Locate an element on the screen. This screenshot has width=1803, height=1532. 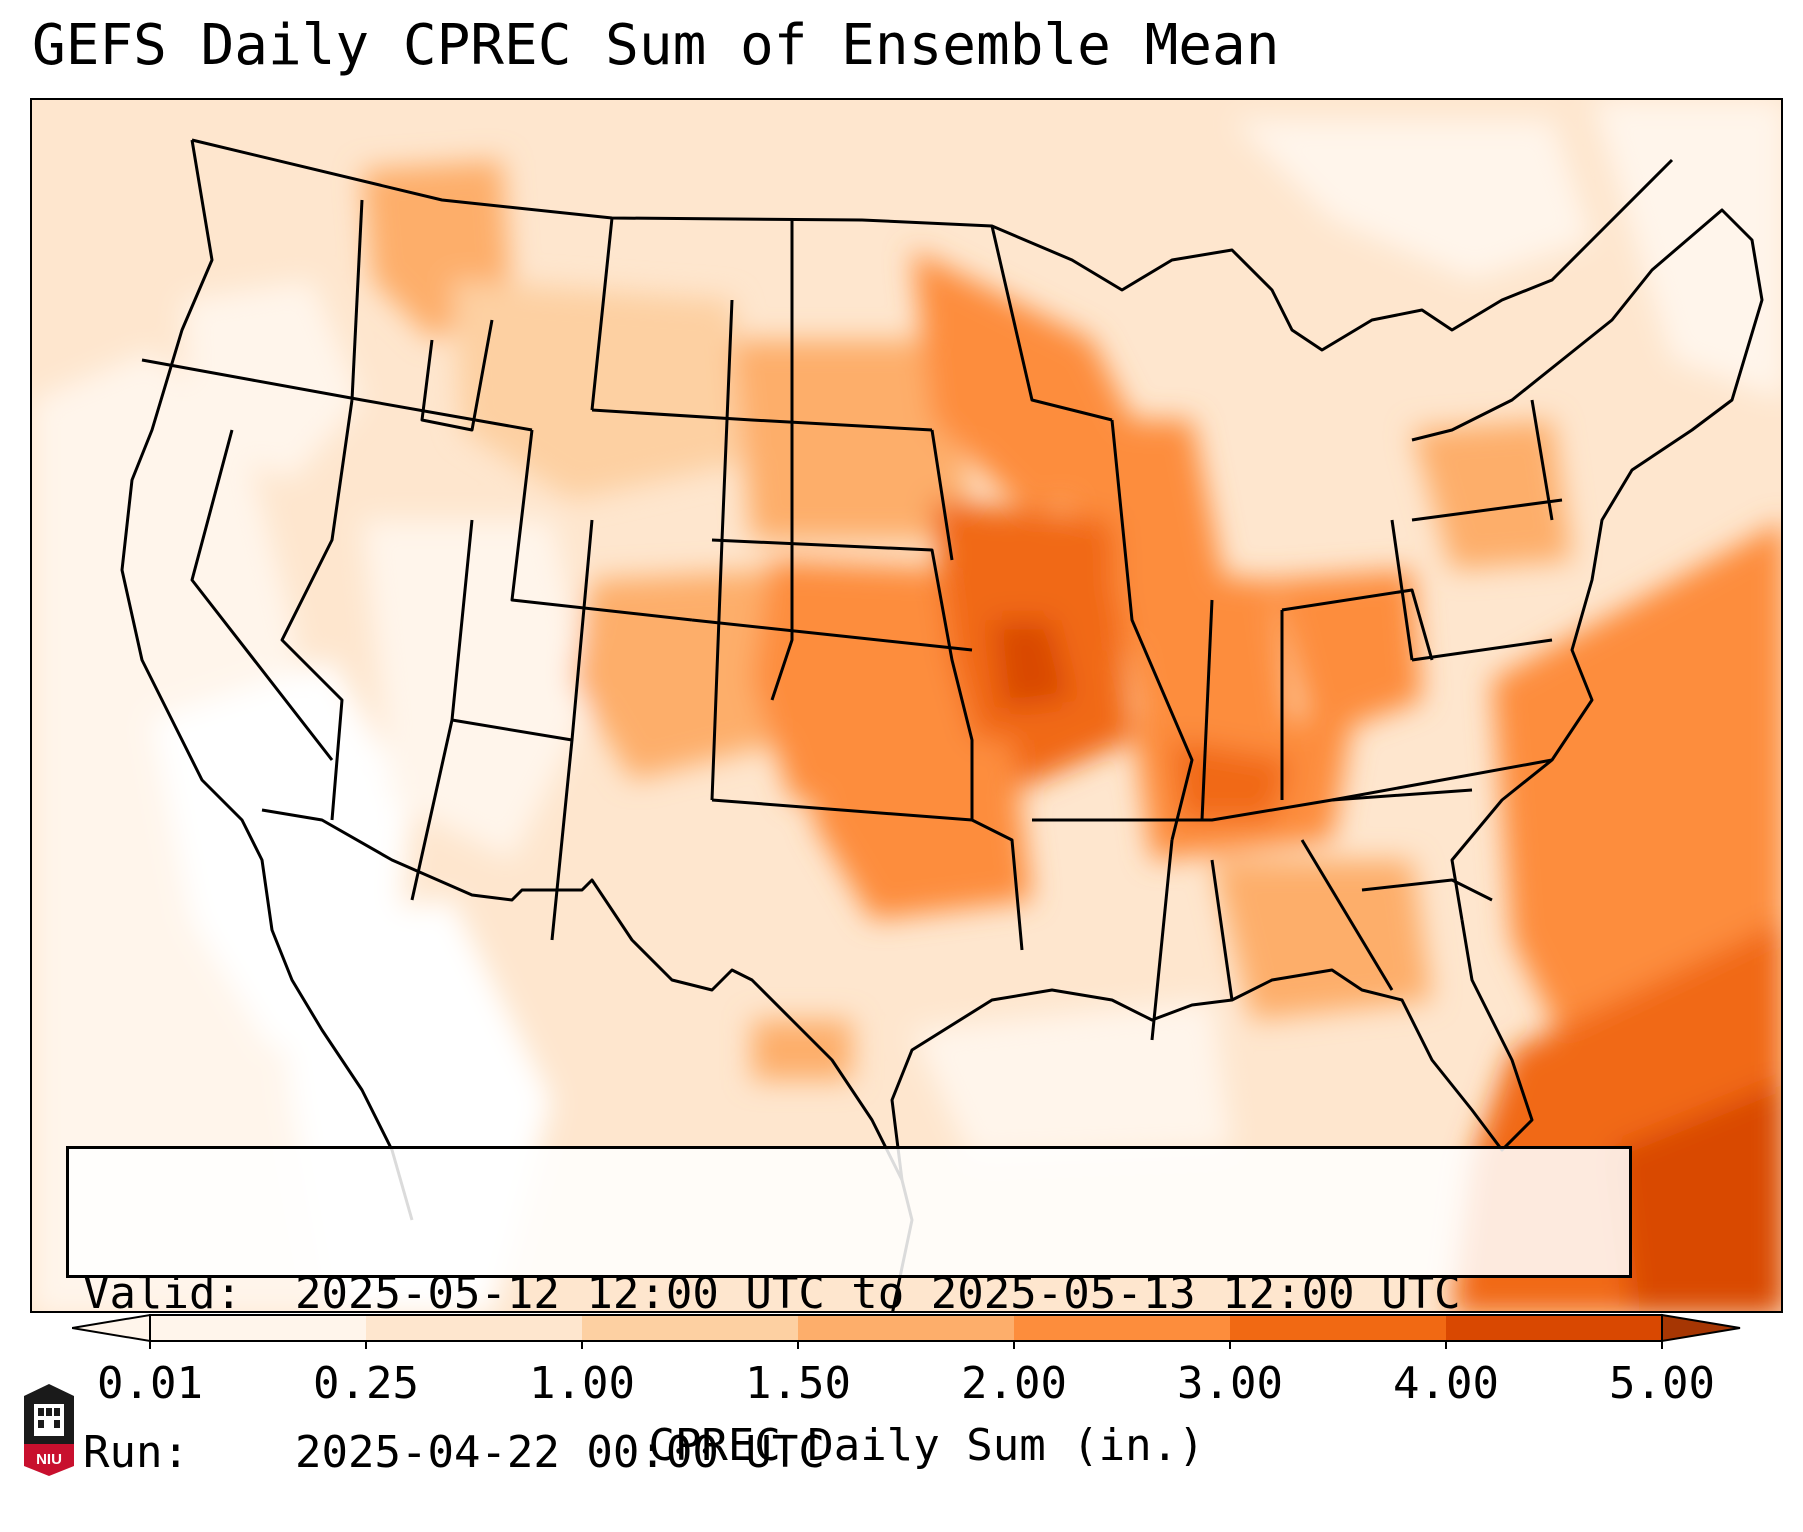
run-row: Run: 2025-04-22 00:00 UTC is located at coordinates (856, 1452).